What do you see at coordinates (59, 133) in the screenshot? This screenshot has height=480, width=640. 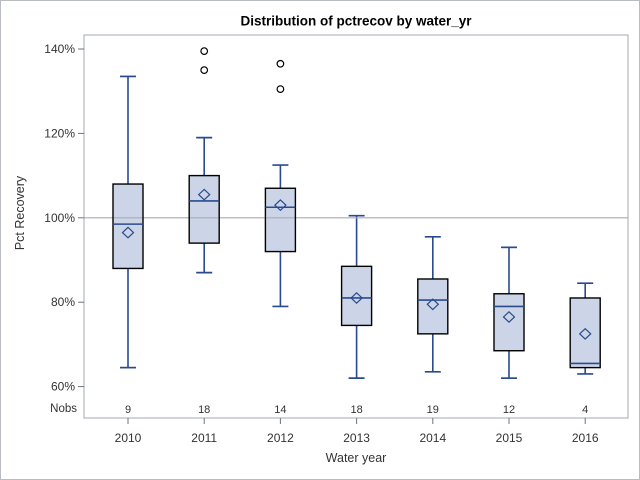 I see `y-tick-label: 120%` at bounding box center [59, 133].